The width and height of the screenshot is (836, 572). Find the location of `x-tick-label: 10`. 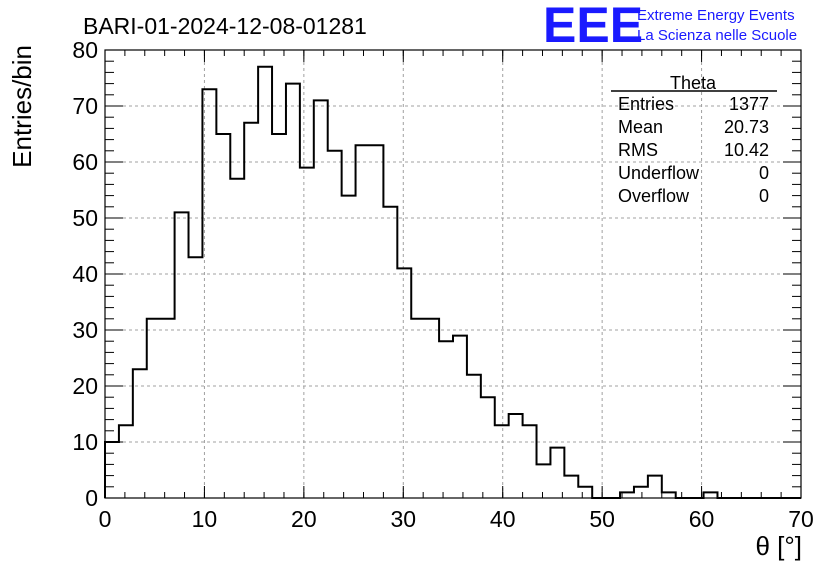

x-tick-label: 10 is located at coordinates (205, 519).